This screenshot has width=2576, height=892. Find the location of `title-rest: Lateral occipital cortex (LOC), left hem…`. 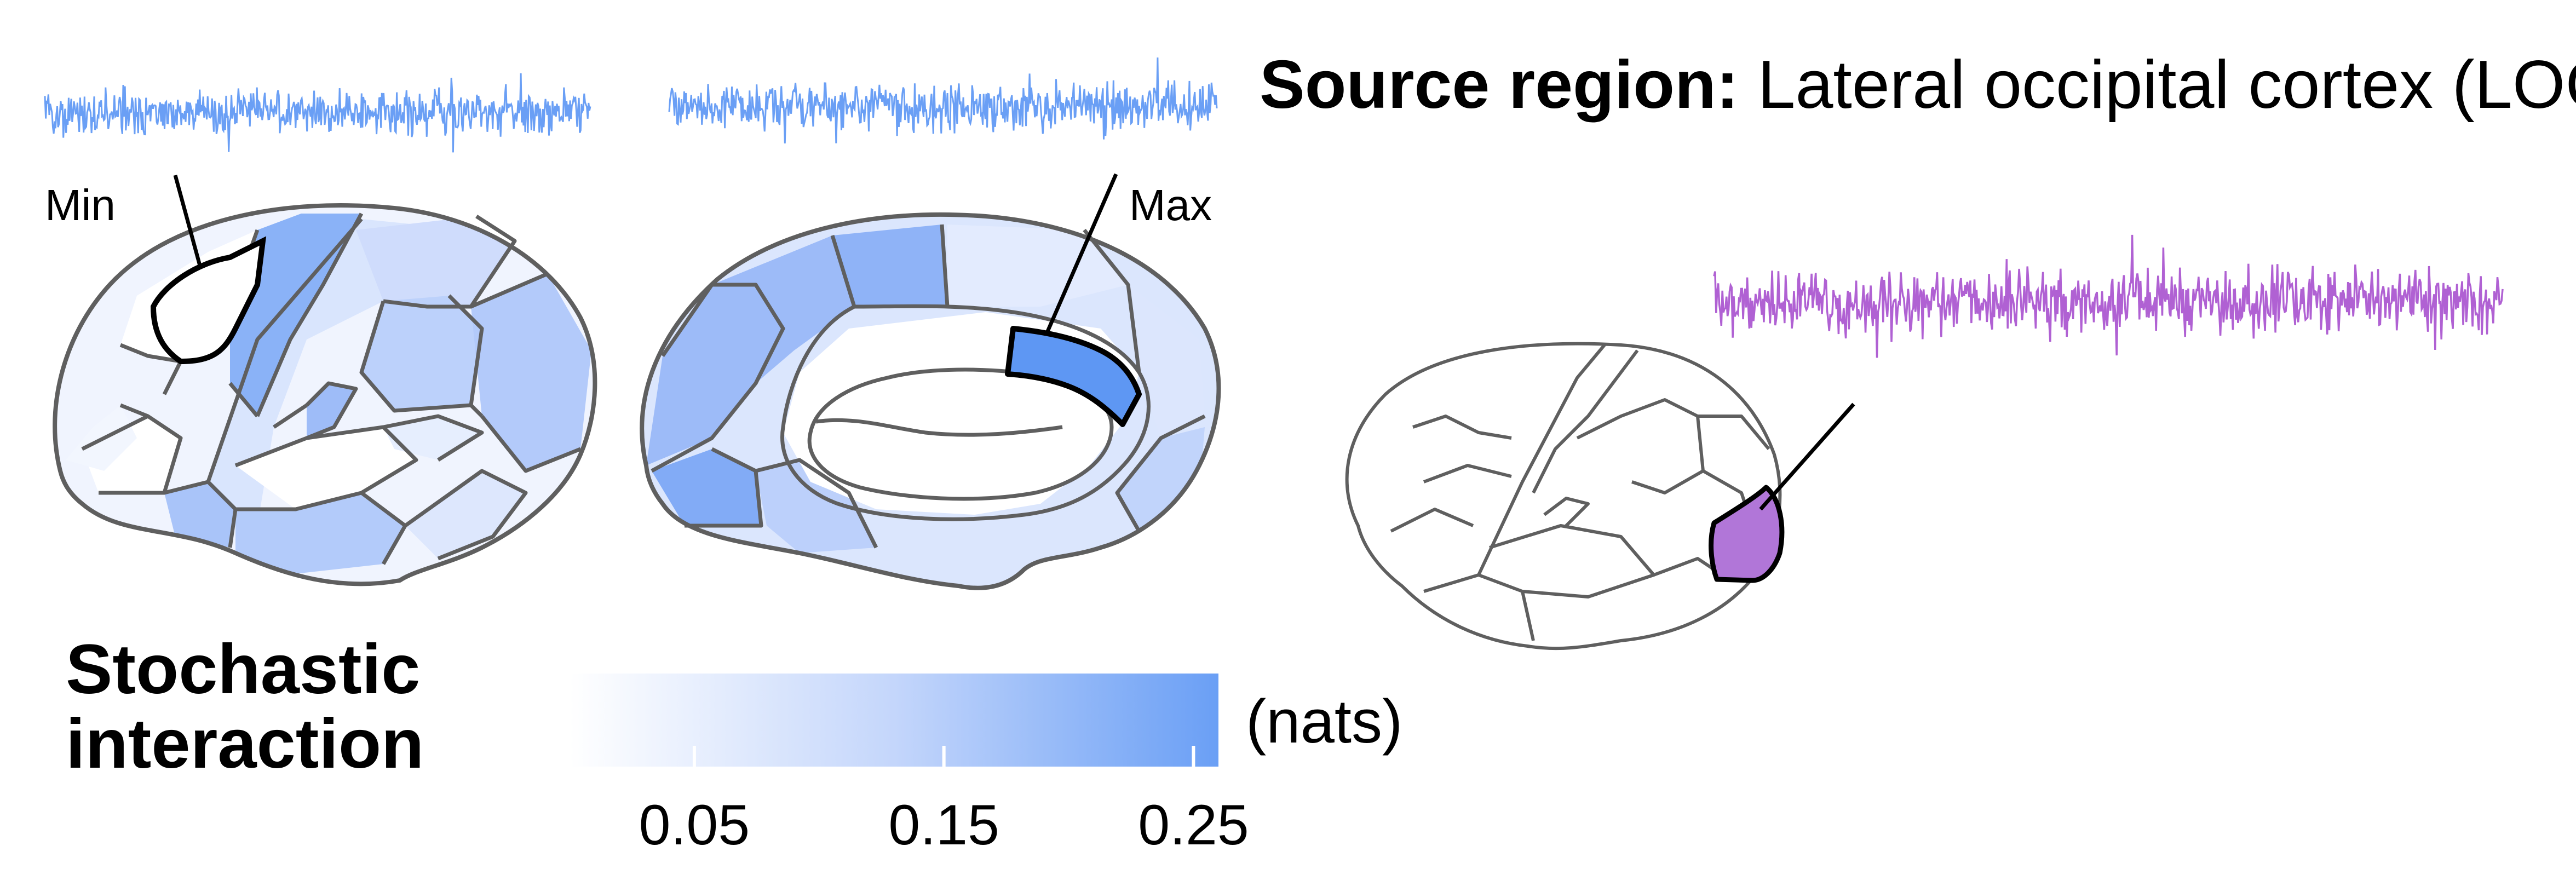

title-rest: Lateral occipital cortex (LOC), left hem… is located at coordinates (2166, 85).